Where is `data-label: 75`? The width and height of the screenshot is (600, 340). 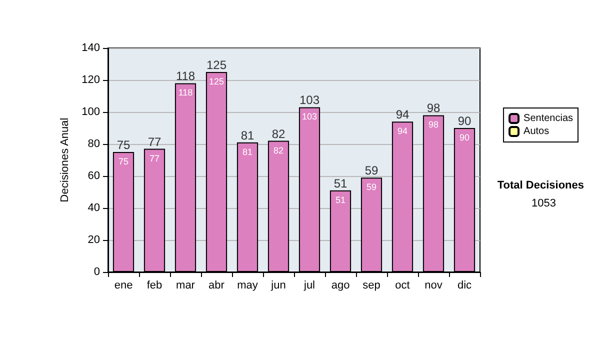 data-label: 75 is located at coordinates (123, 161).